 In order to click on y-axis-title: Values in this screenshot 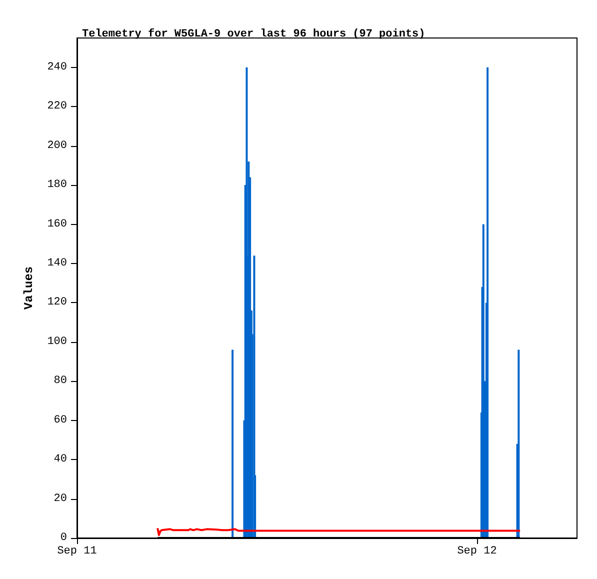, I will do `click(29, 288)`.